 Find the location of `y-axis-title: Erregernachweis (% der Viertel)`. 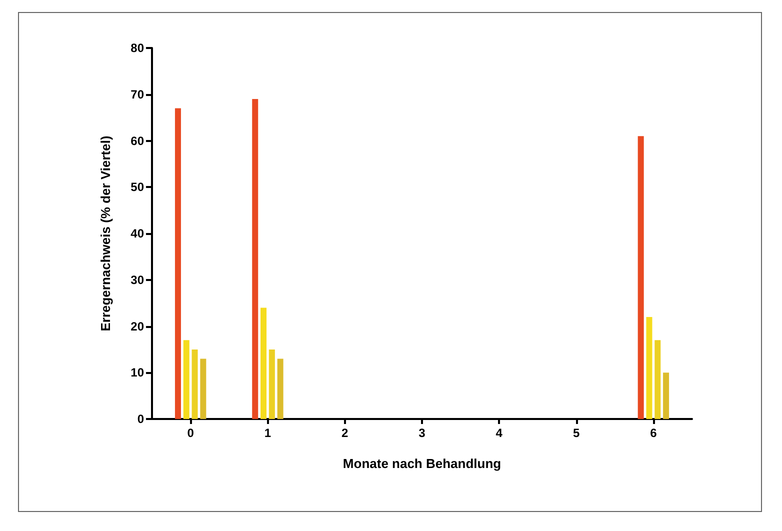

y-axis-title: Erregernachweis (% der Viertel) is located at coordinates (105, 234).